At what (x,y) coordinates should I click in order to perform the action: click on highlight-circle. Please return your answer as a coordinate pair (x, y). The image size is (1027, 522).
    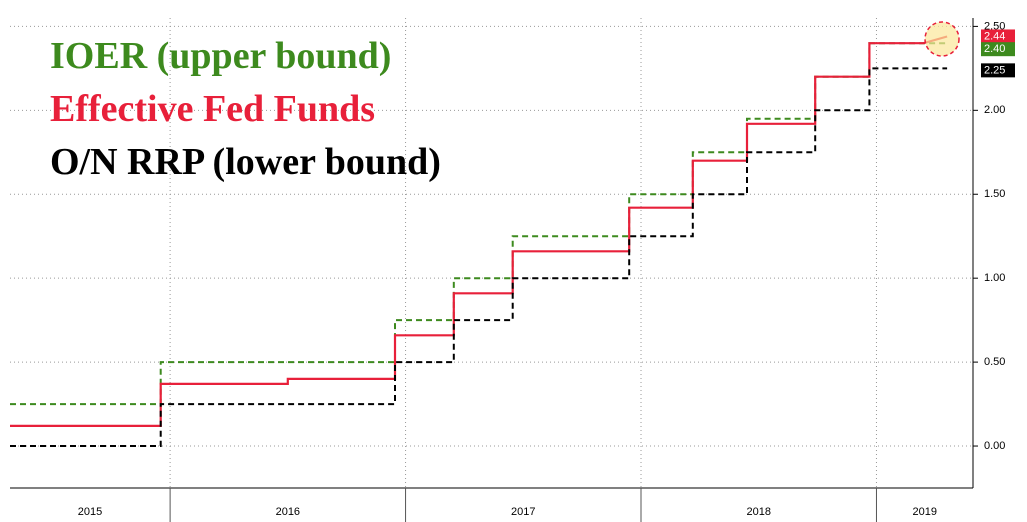
    Looking at the image, I should click on (942, 39).